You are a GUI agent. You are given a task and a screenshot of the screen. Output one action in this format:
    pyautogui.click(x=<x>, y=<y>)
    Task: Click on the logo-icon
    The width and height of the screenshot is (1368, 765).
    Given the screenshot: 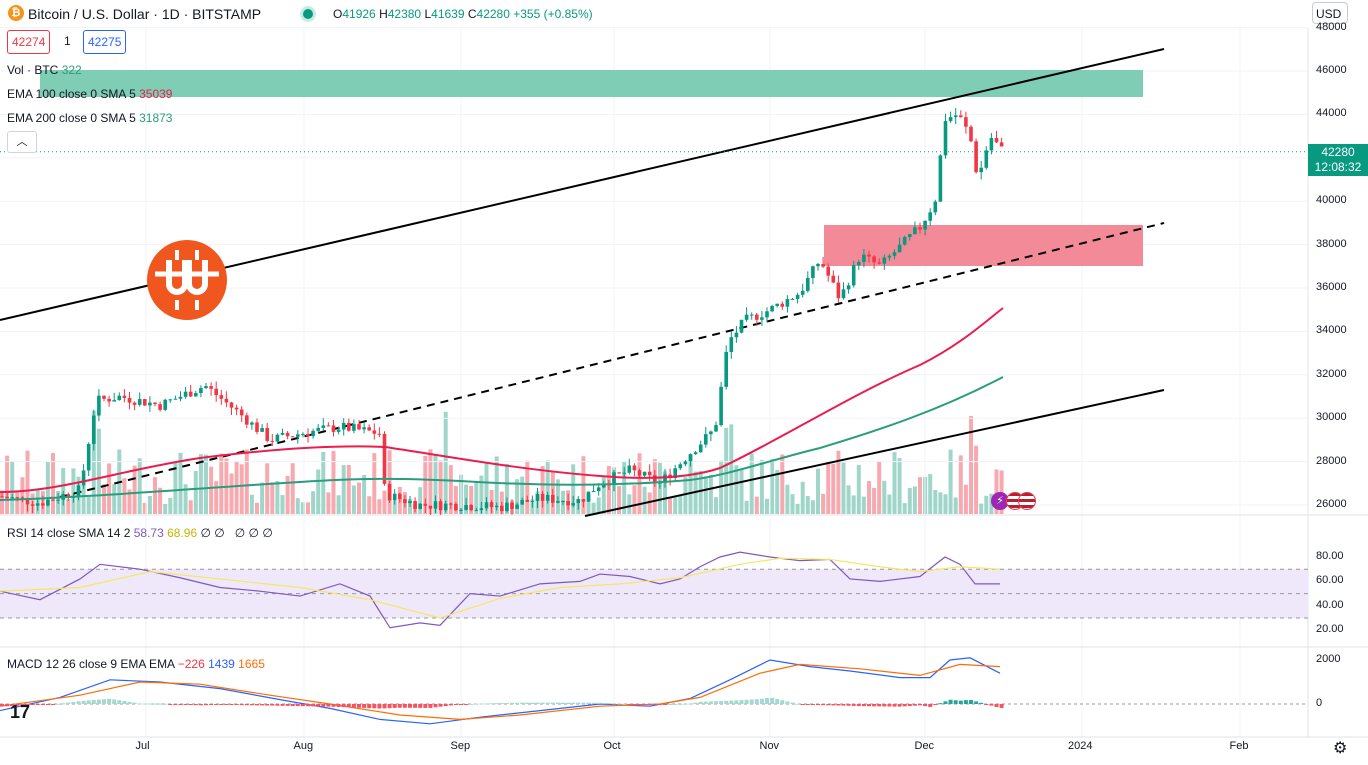 What is the action you would take?
    pyautogui.click(x=187, y=280)
    